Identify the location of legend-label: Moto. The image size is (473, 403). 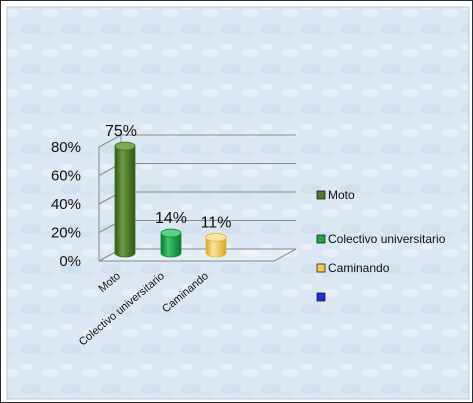
(341, 195).